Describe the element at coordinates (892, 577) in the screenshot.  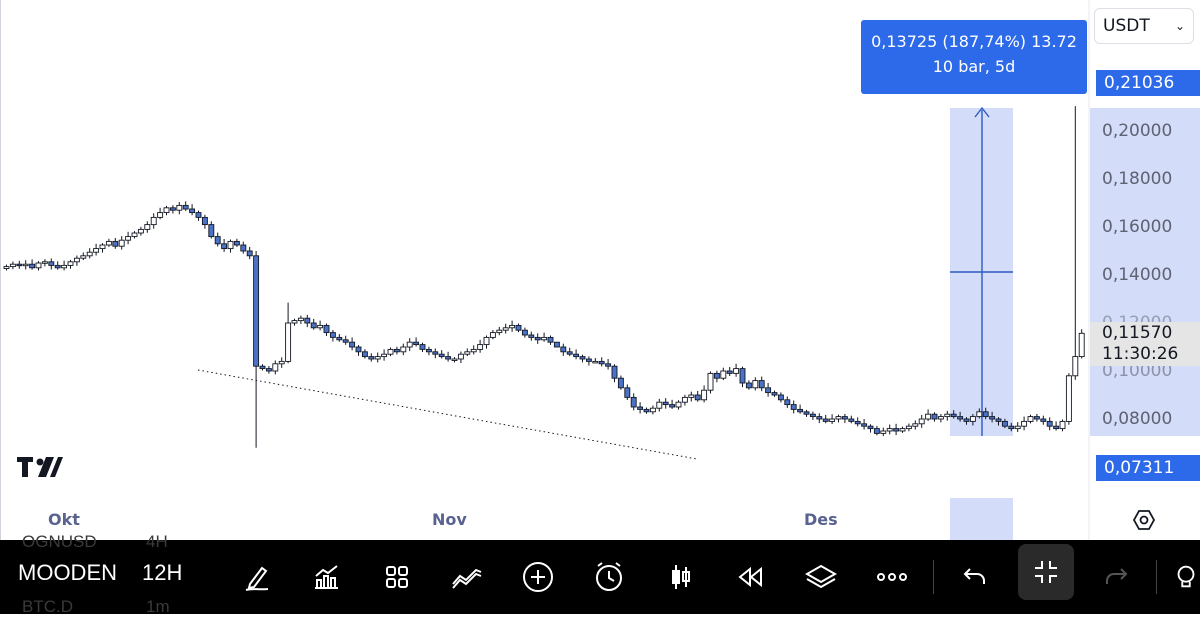
I see `more-icon` at that location.